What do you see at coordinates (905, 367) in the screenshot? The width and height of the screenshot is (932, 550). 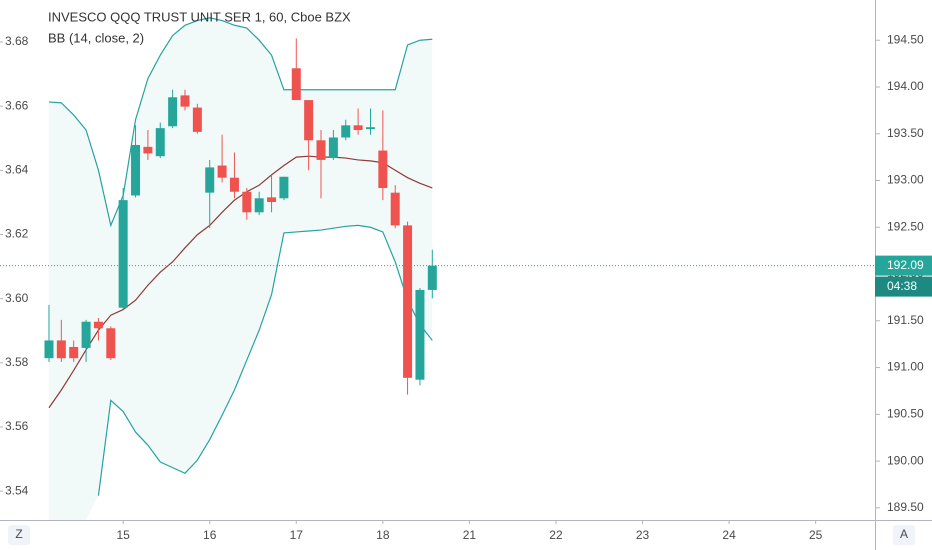 I see `y-tick-label: 191.00` at bounding box center [905, 367].